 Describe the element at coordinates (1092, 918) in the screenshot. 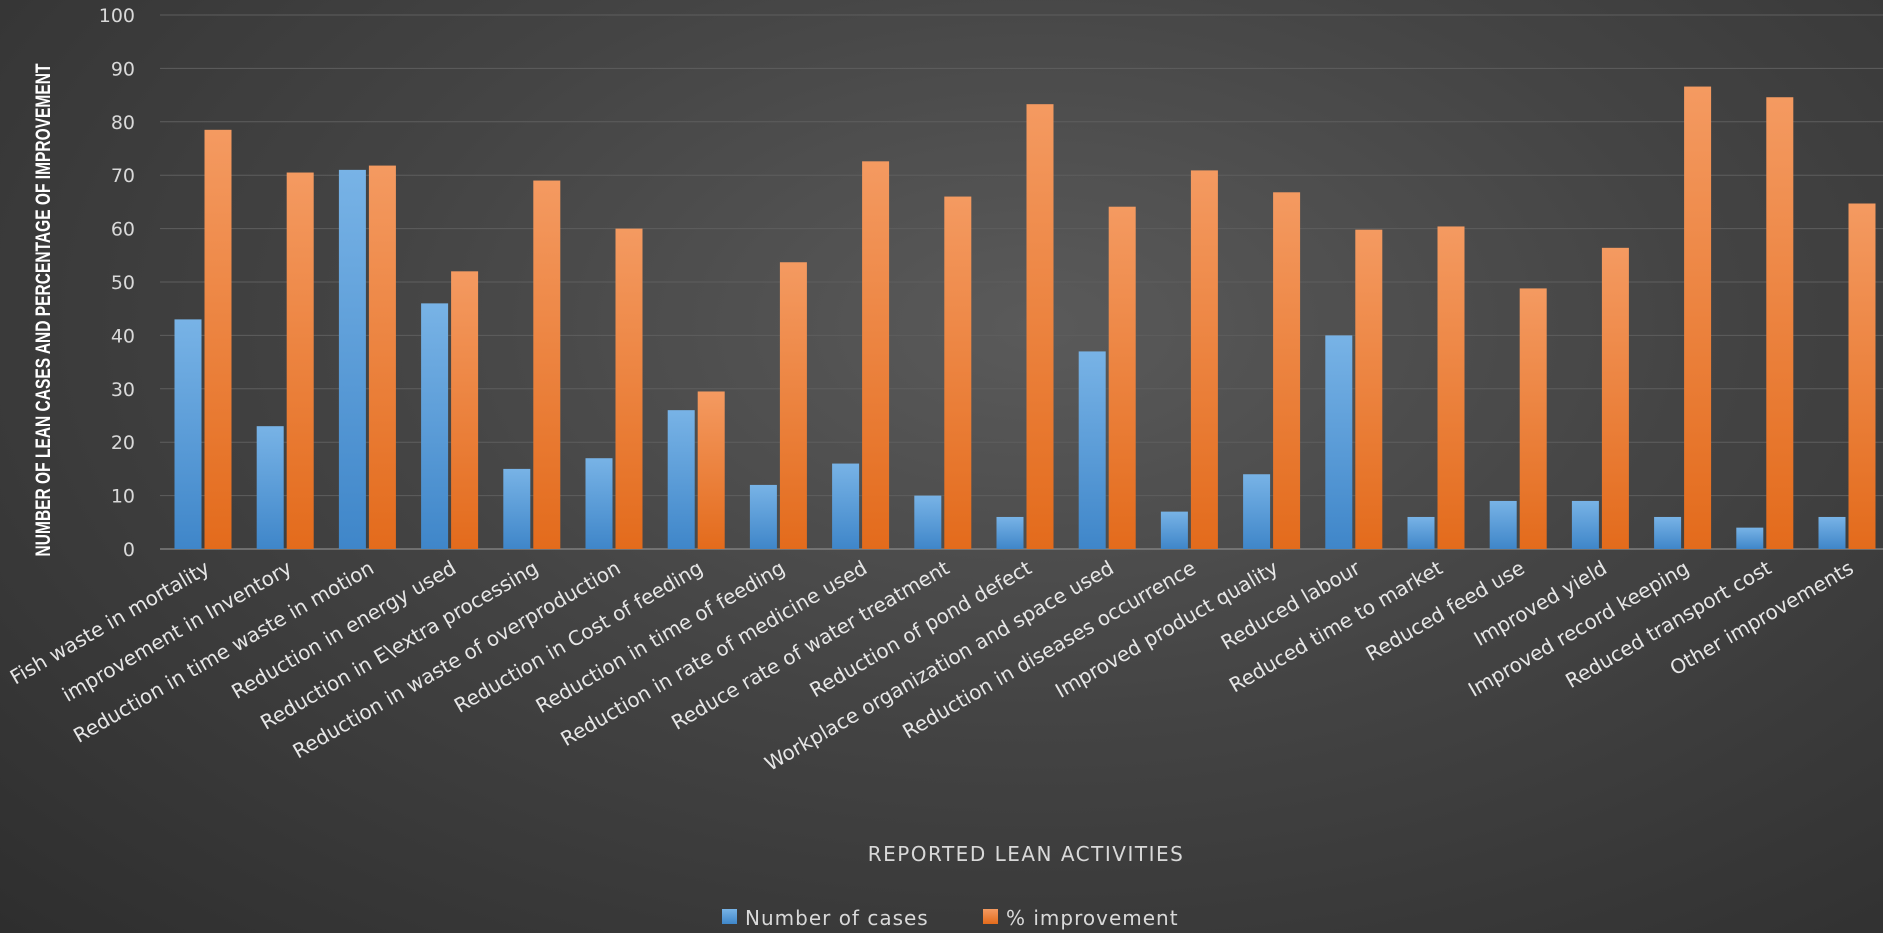

I see `legend-label-percent-improvement: % improvement` at that location.